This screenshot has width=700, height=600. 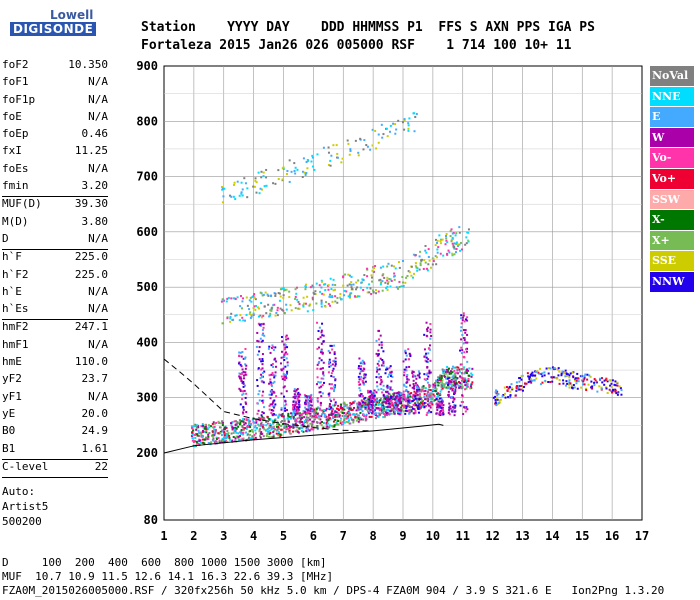 I want to click on legend-item-noval: NoVal, so click(x=672, y=76).